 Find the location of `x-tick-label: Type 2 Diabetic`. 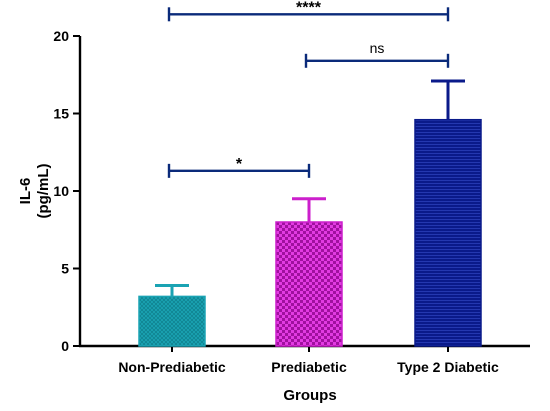

x-tick-label: Type 2 Diabetic is located at coordinates (448, 367).